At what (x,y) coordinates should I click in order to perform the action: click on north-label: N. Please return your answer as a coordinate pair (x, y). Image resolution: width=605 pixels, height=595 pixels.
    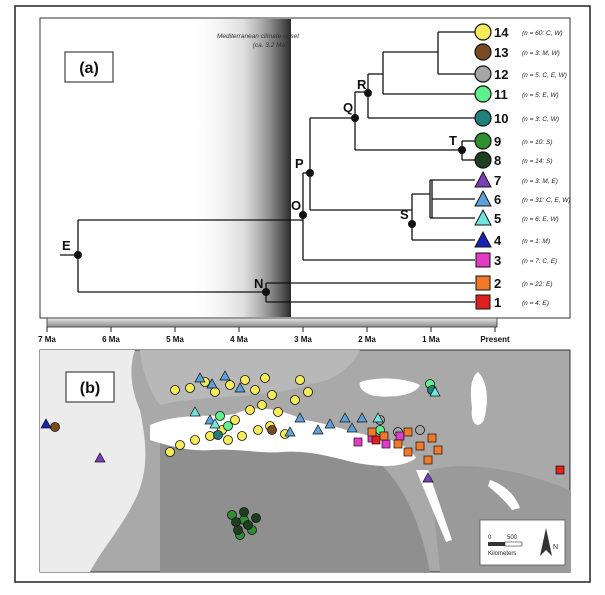
    Looking at the image, I should click on (555, 547).